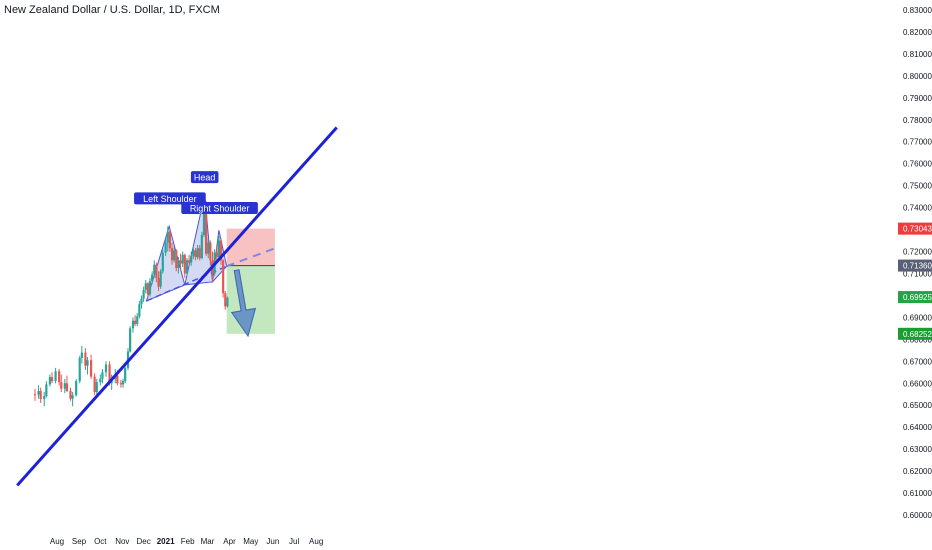  What do you see at coordinates (229, 541) in the screenshot?
I see `time-tick-label: Apr` at bounding box center [229, 541].